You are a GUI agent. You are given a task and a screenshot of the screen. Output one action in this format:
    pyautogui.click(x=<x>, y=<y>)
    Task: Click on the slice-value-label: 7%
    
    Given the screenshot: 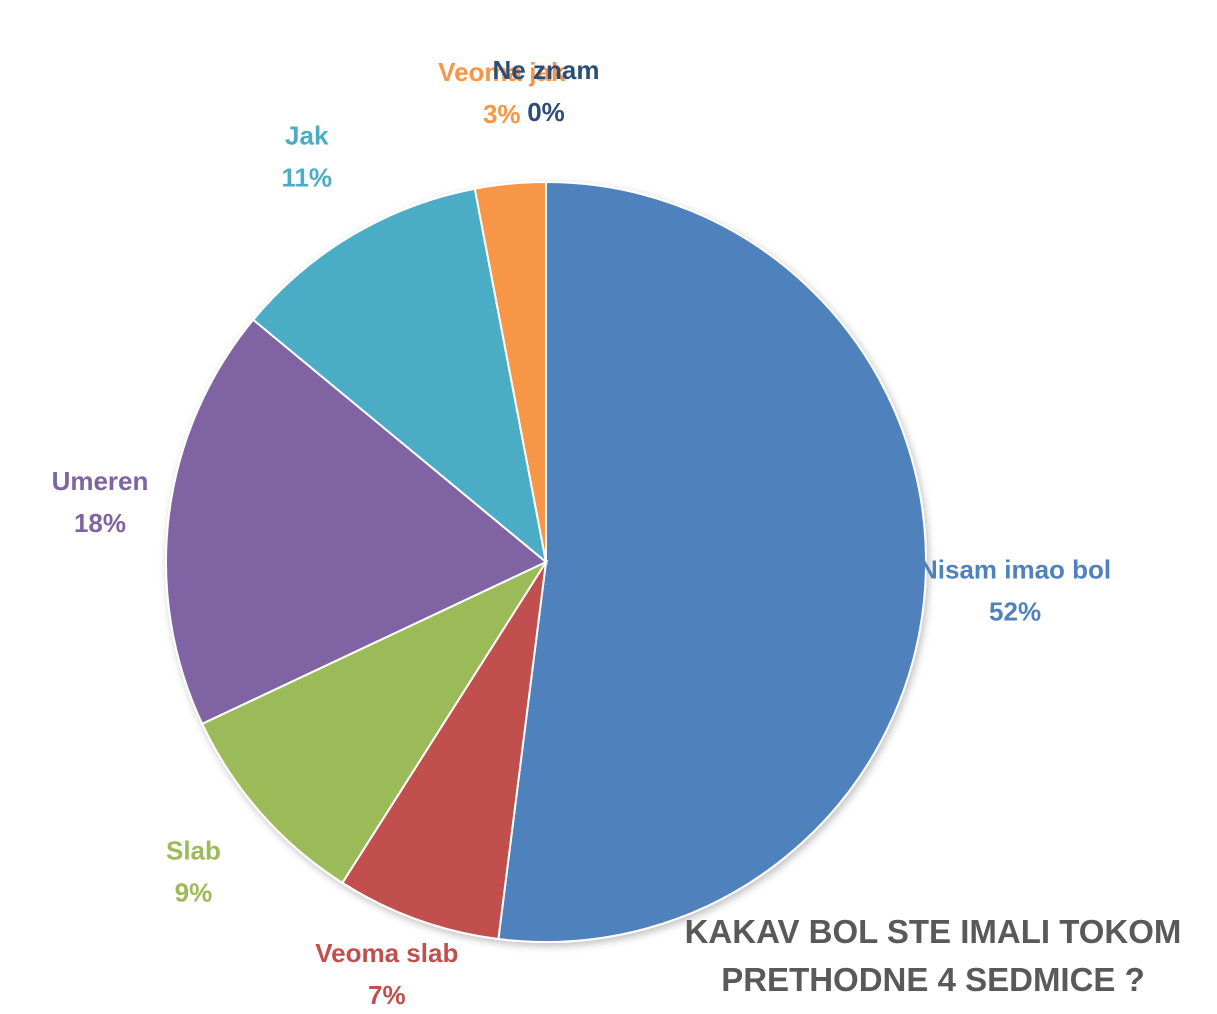 What is the action you would take?
    pyautogui.click(x=387, y=995)
    